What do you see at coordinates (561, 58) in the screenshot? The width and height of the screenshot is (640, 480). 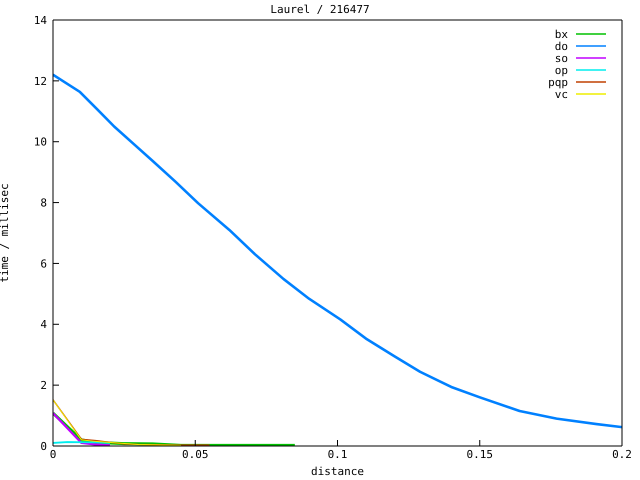 I see `legend-label: so` at bounding box center [561, 58].